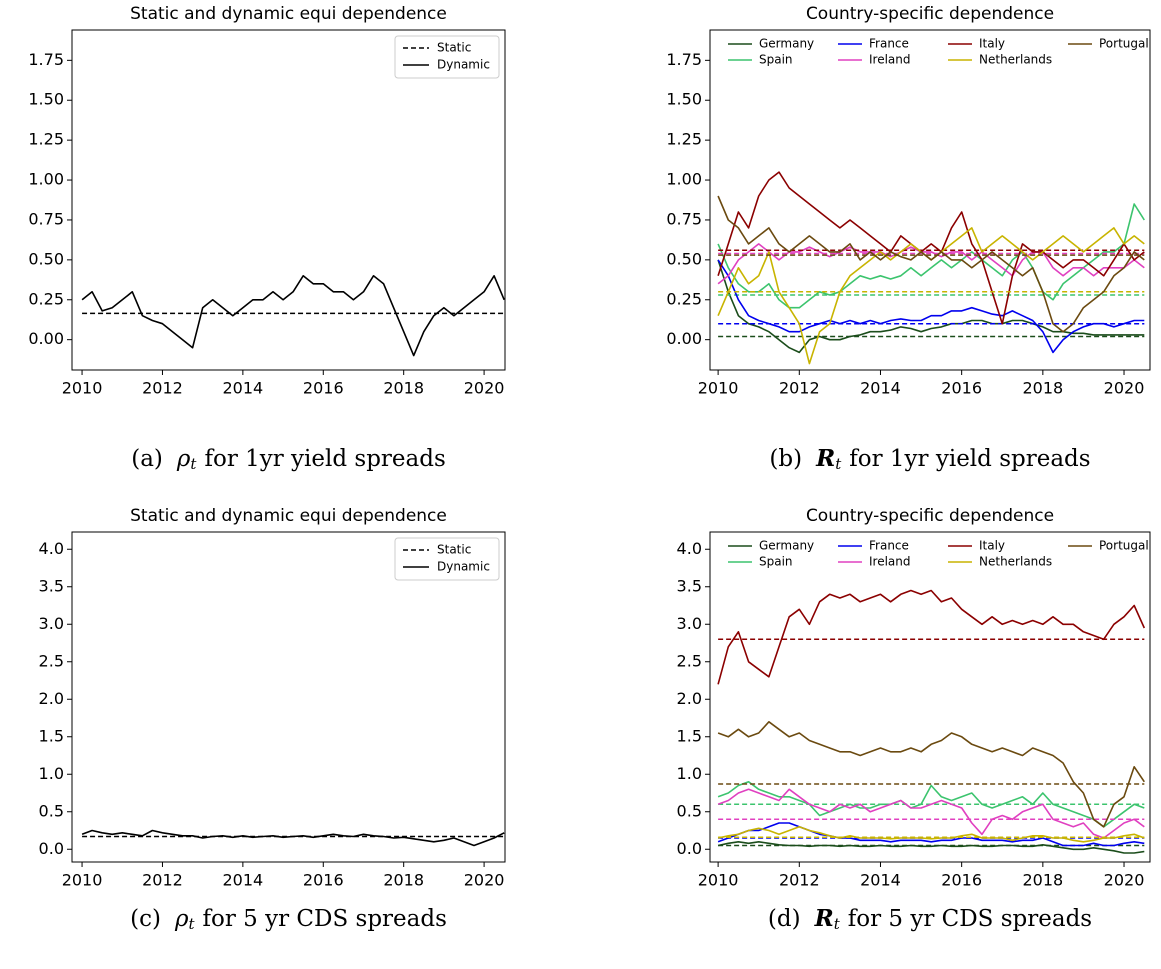 This screenshot has width=1161, height=969. I want to click on legend-box, so click(447, 57).